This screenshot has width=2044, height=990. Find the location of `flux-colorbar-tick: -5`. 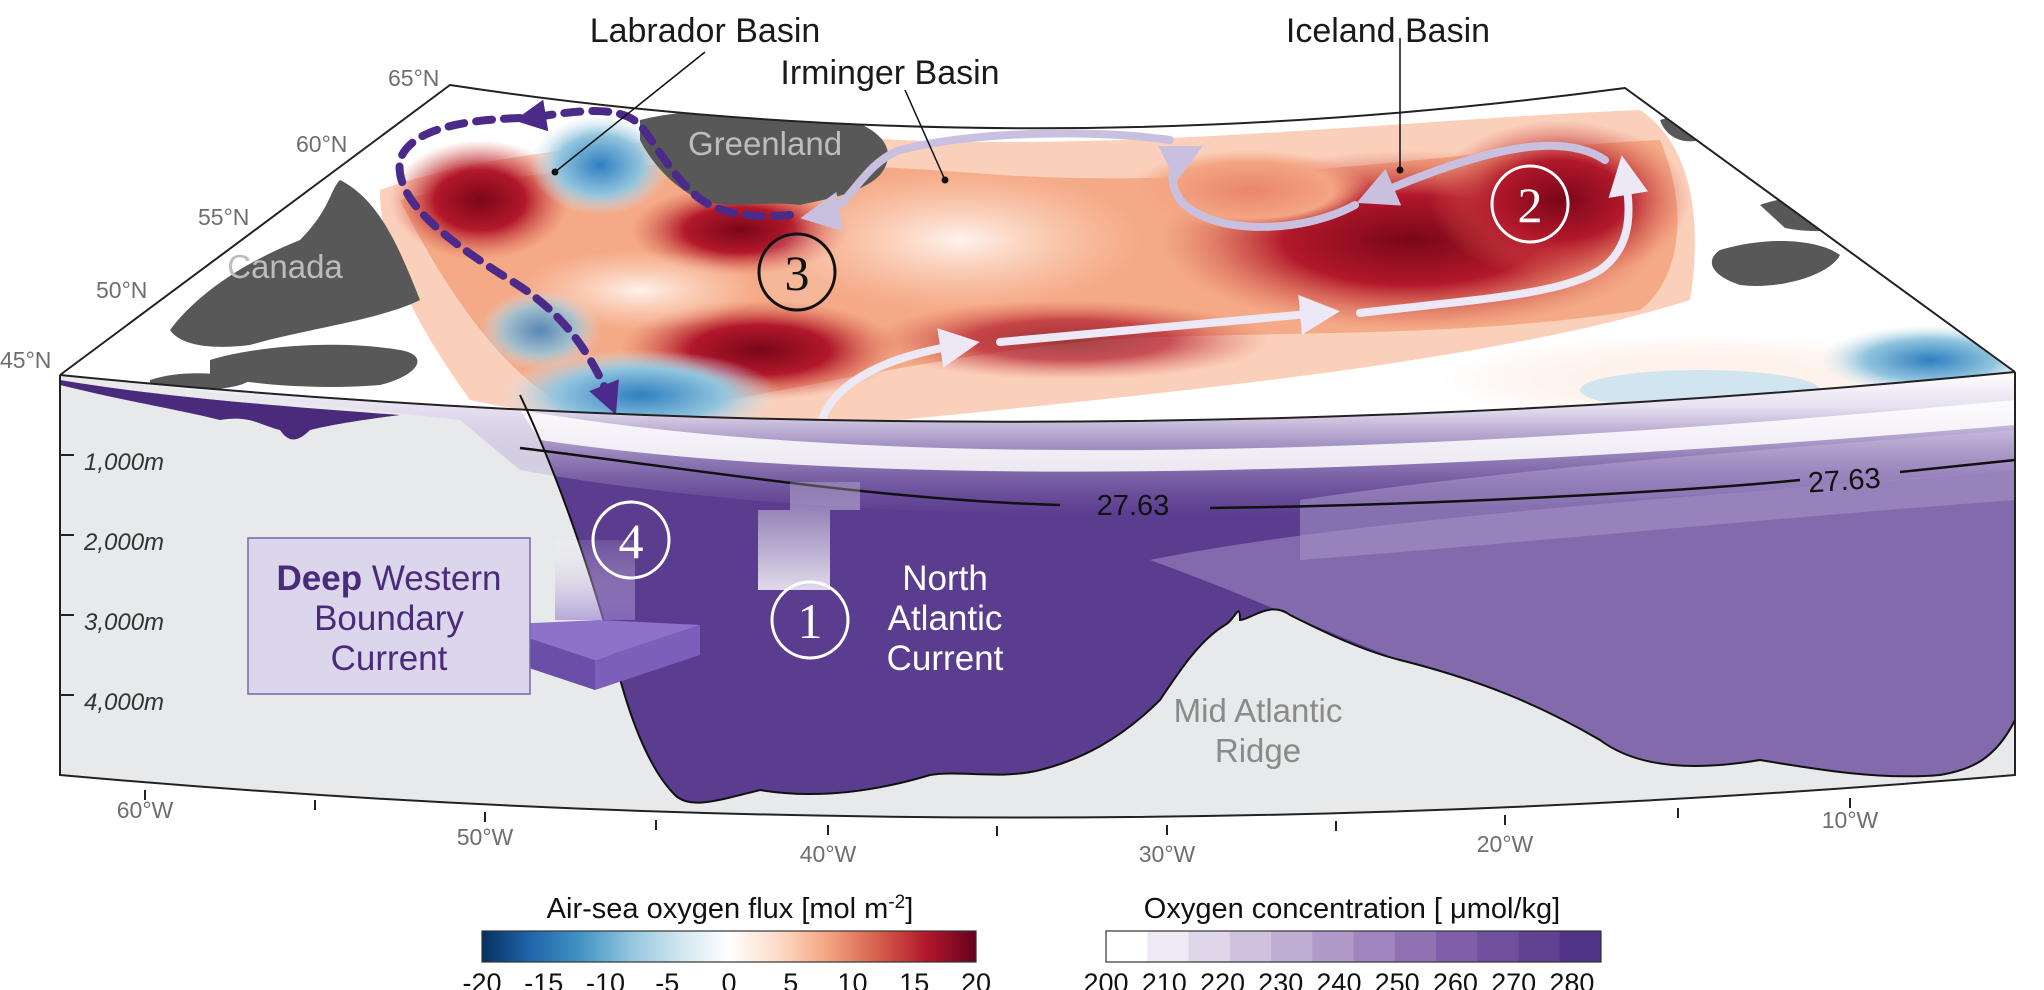

flux-colorbar-tick: -5 is located at coordinates (667, 979).